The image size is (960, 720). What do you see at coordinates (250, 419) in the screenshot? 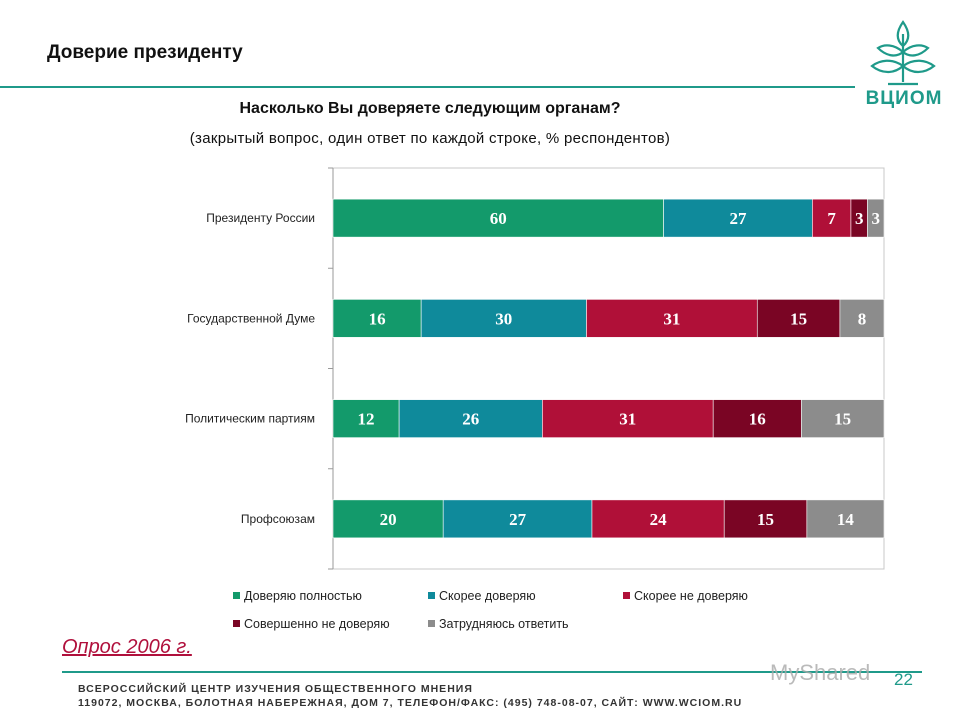
I see `category-label: Политическим партиям` at bounding box center [250, 419].